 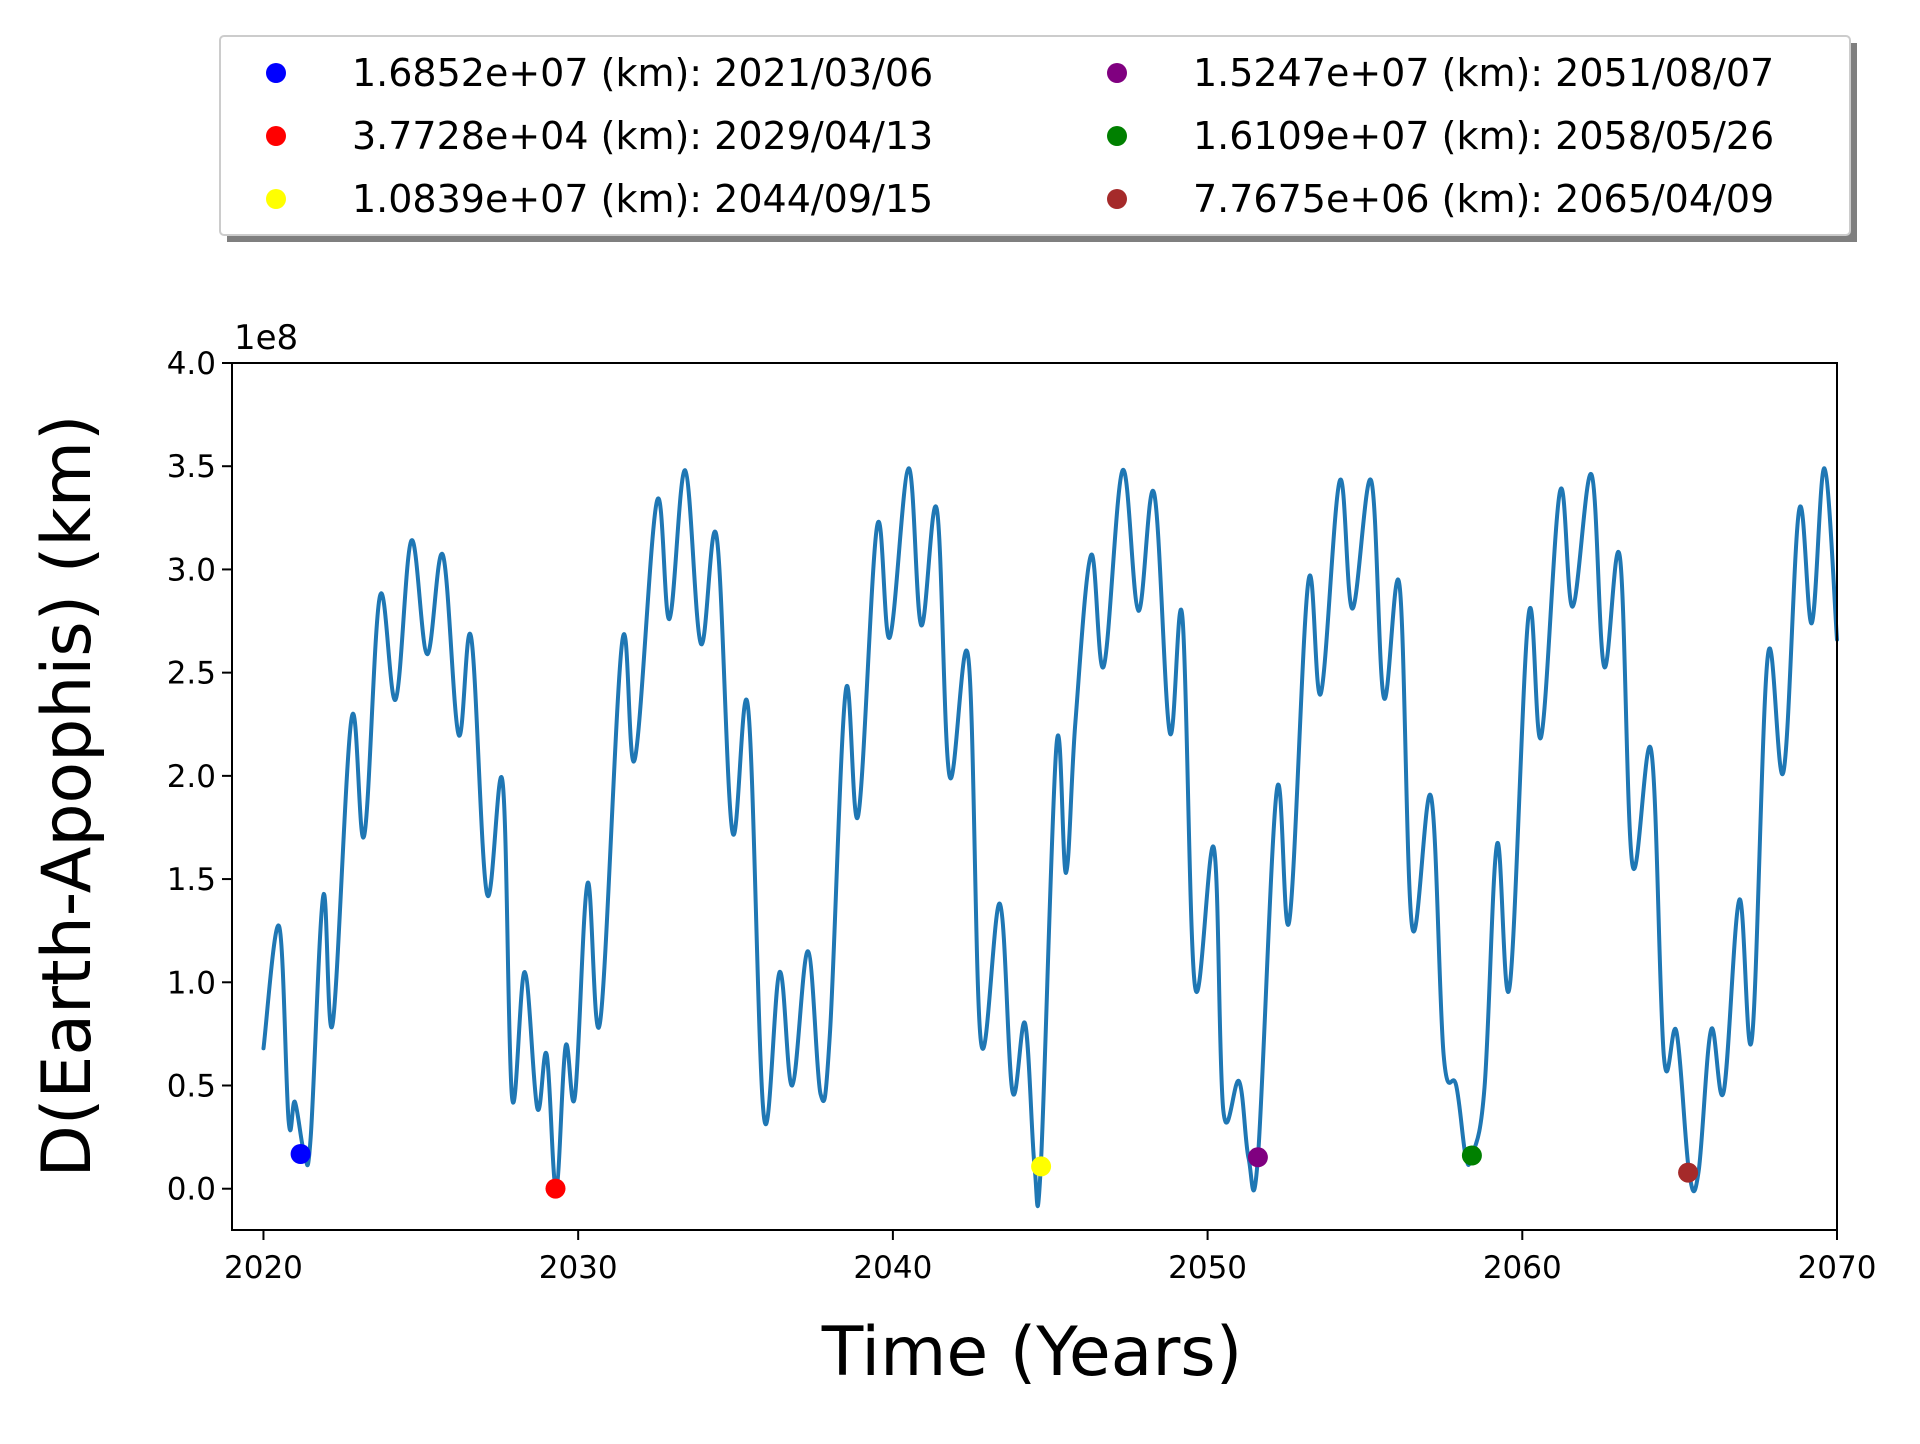 What do you see at coordinates (892, 1268) in the screenshot?
I see `x-tick-label-2040: 2040` at bounding box center [892, 1268].